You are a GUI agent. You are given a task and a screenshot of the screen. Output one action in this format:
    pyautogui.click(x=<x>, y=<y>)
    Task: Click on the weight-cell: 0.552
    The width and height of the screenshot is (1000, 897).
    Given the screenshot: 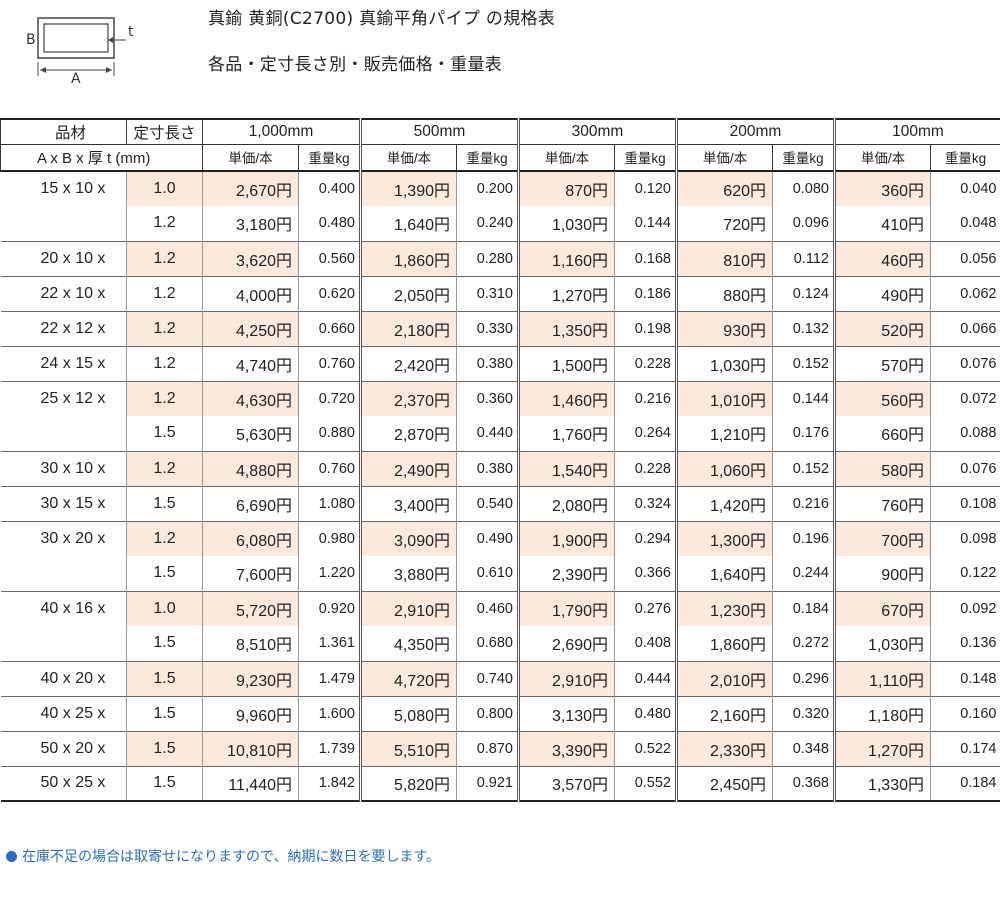 What is the action you would take?
    pyautogui.click(x=645, y=783)
    